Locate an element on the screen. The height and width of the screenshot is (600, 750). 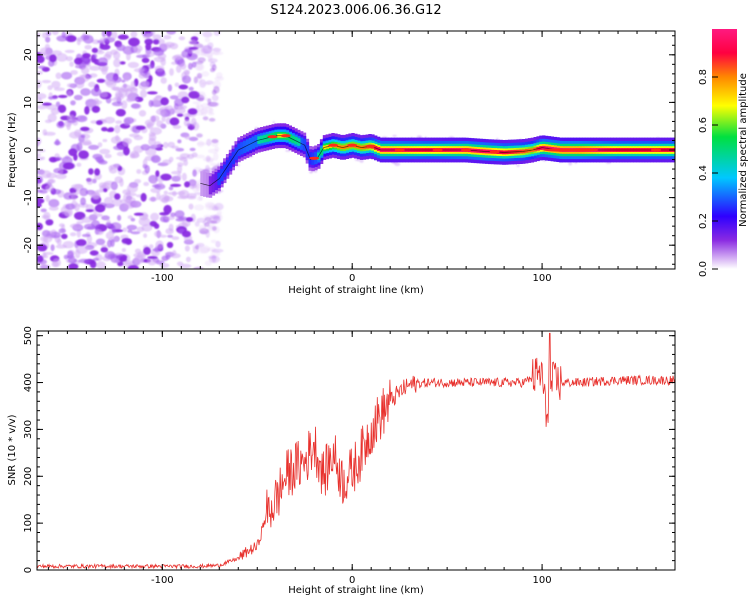
colorbar-tick-label: 0.2 is located at coordinates (703, 221).